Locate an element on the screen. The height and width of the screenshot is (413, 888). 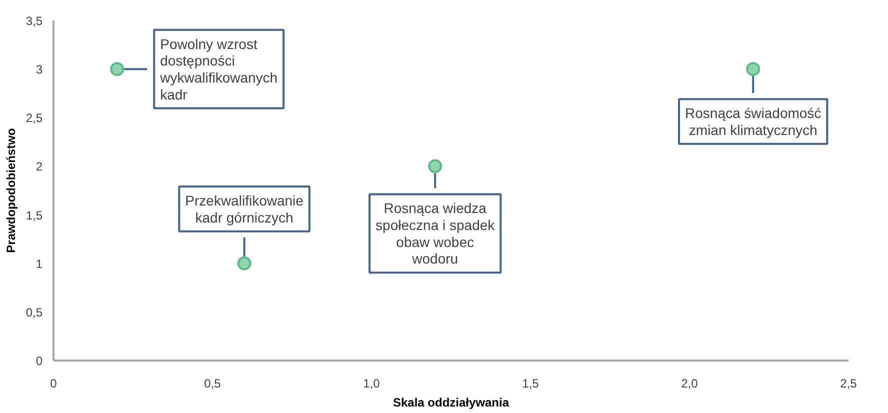
x-tick-label: 1,5 is located at coordinates (531, 383).